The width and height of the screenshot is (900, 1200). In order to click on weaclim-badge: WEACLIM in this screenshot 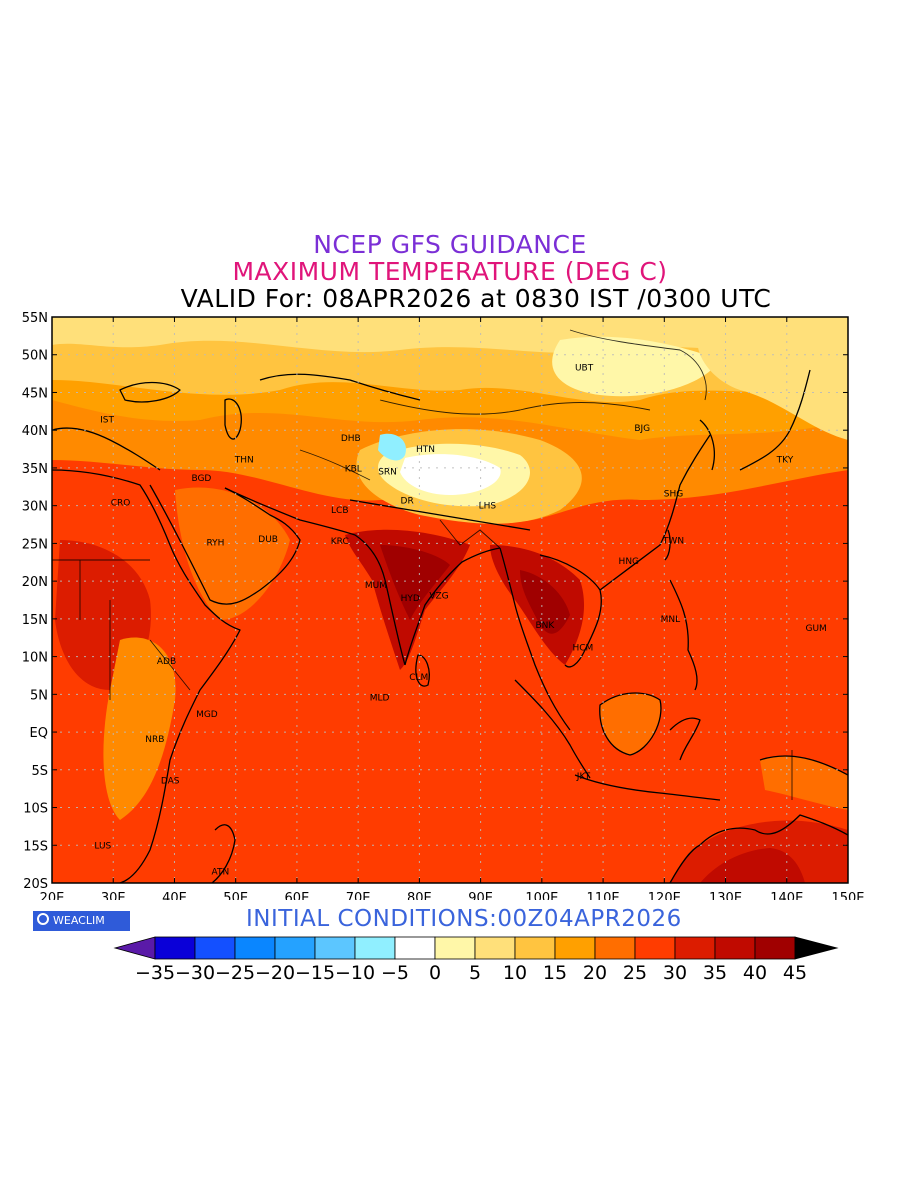, I will do `click(81, 921)`.